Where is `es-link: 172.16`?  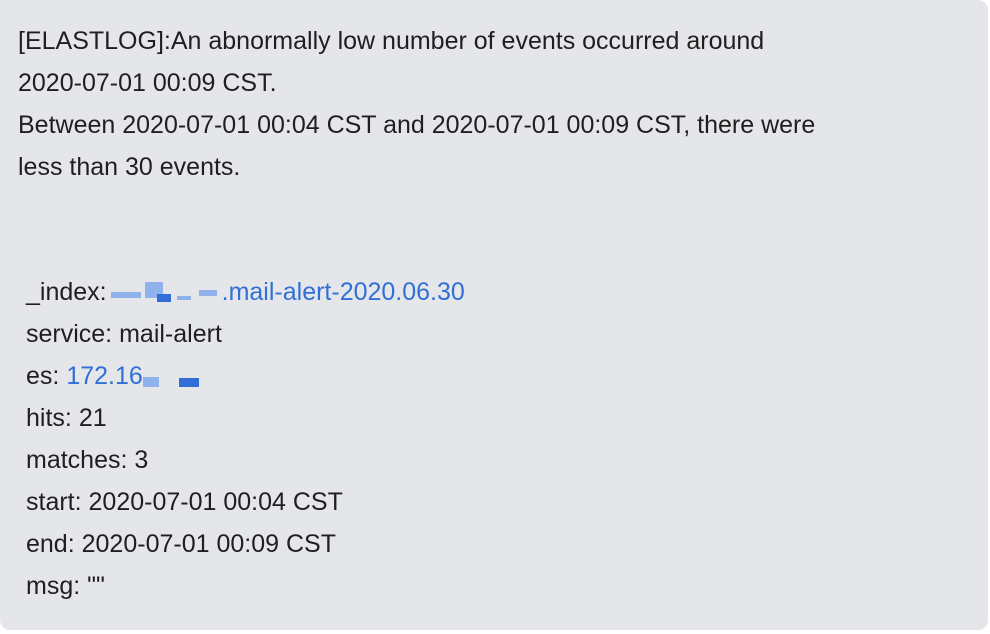
es-link: 172.16 is located at coordinates (139, 376).